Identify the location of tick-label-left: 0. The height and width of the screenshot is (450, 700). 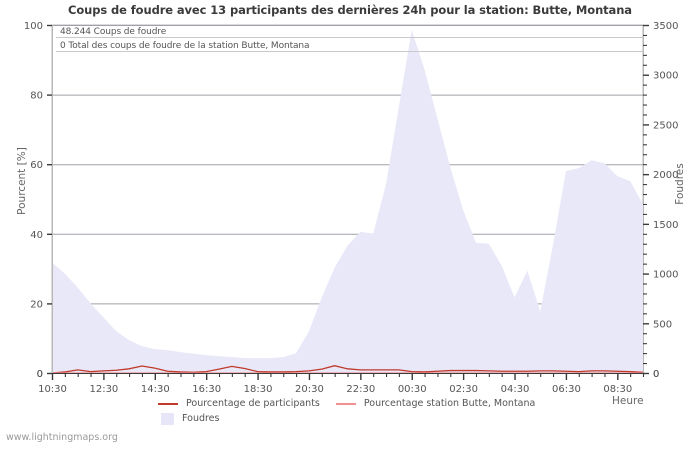
(40, 374).